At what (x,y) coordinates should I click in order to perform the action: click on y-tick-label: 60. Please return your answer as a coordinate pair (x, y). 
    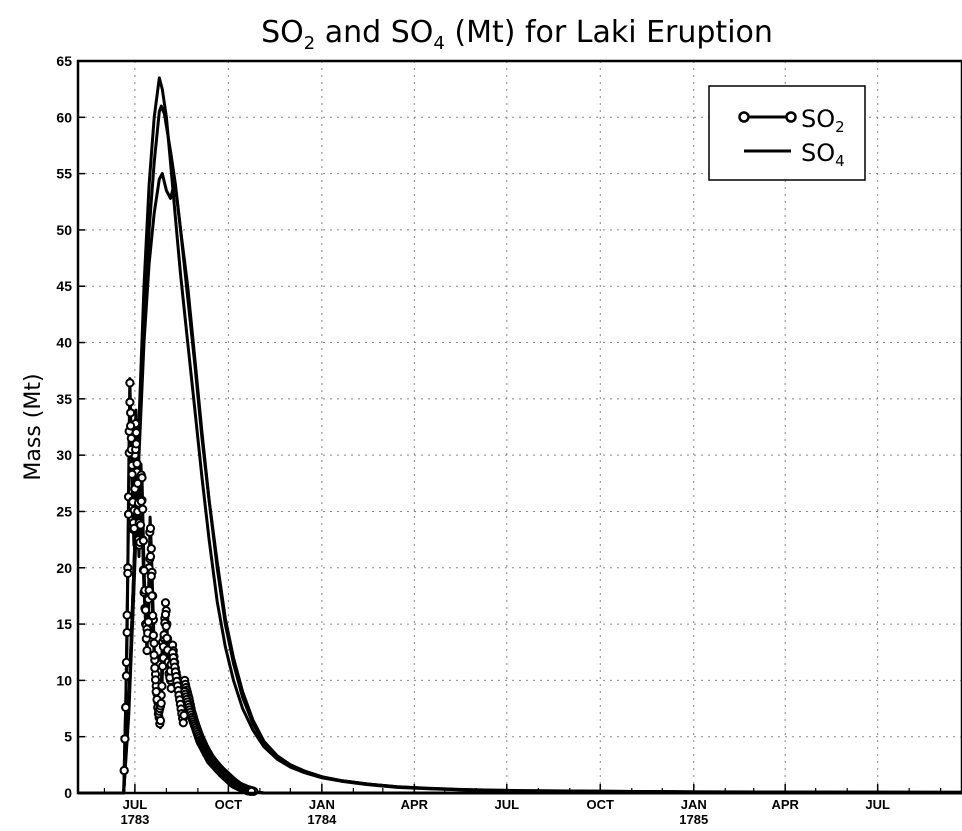
    Looking at the image, I should click on (64, 117).